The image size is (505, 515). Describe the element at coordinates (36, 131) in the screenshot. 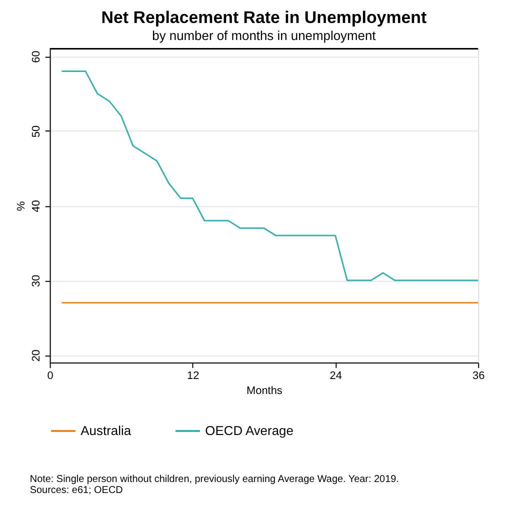

I see `y-tick-label: 50` at that location.